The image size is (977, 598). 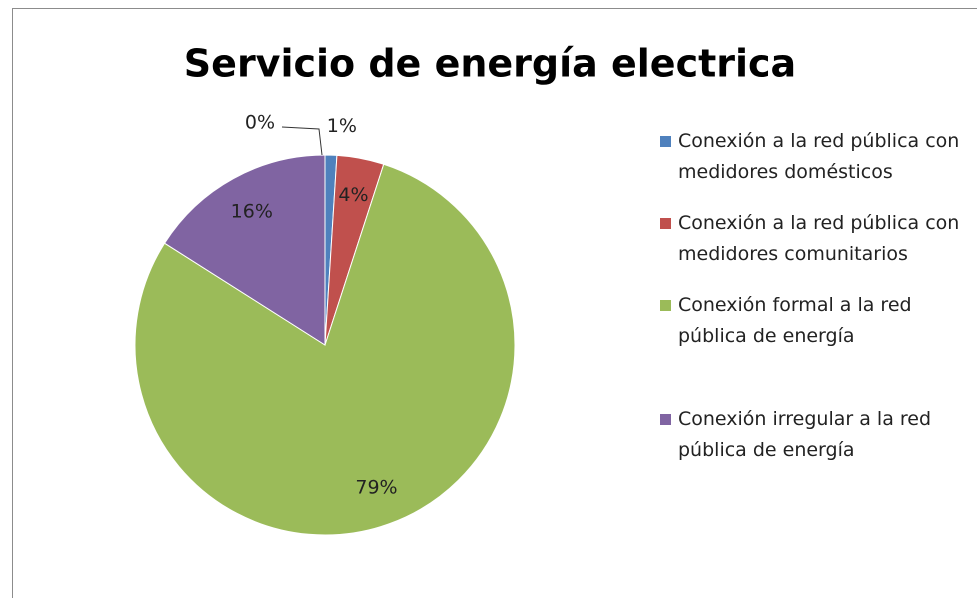 I want to click on leader-line, so click(x=302, y=141).